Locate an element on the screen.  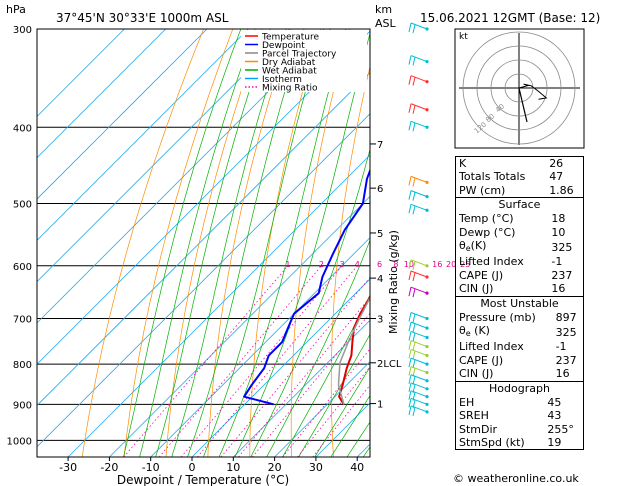
location-title: 37°45'N 30°33'E 1000m ASL is located at coordinates (142, 18).